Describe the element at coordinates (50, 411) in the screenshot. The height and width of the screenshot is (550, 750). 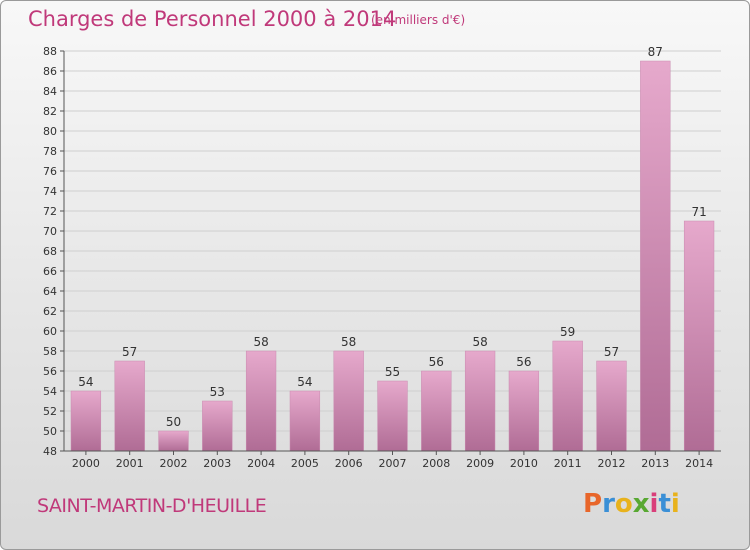
I see `y-tick-label: 52` at that location.